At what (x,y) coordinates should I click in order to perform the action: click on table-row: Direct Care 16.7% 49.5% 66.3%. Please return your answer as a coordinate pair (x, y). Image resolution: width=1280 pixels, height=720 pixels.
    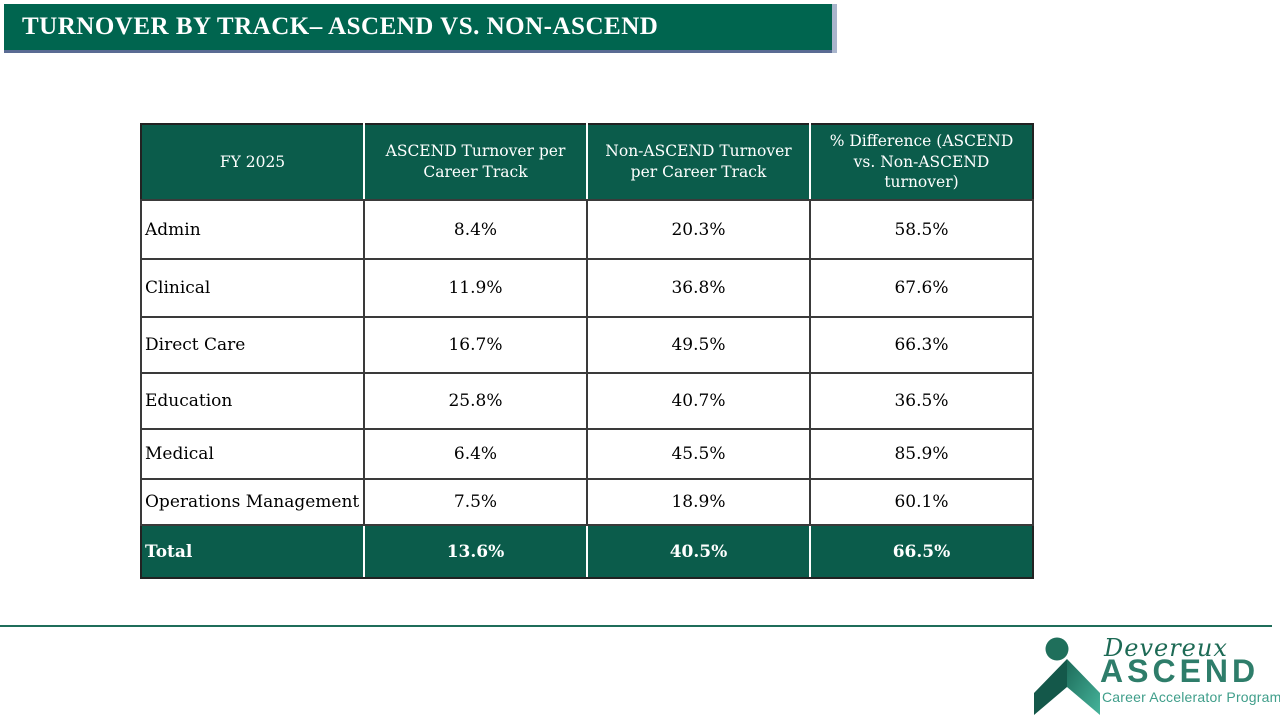
    Looking at the image, I should click on (587, 345).